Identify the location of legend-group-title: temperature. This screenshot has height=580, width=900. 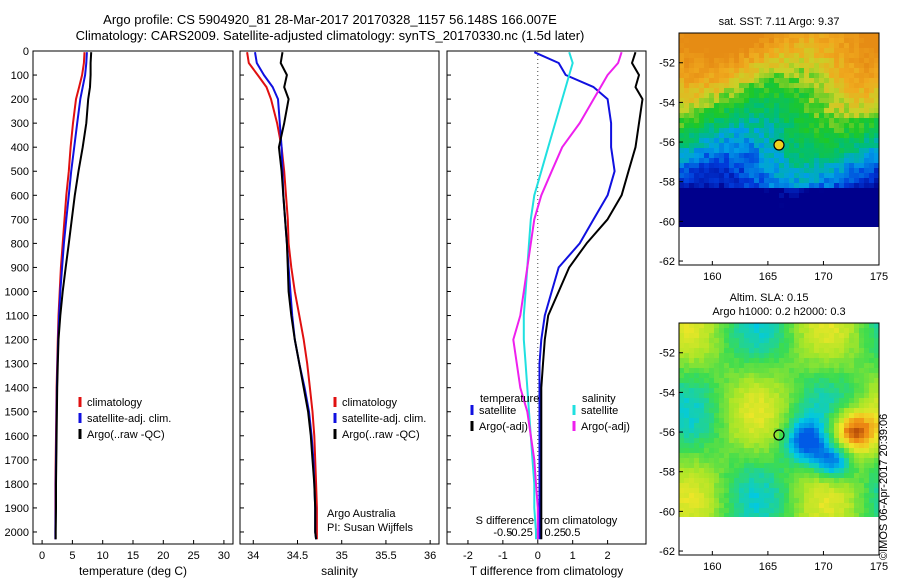
(509, 399).